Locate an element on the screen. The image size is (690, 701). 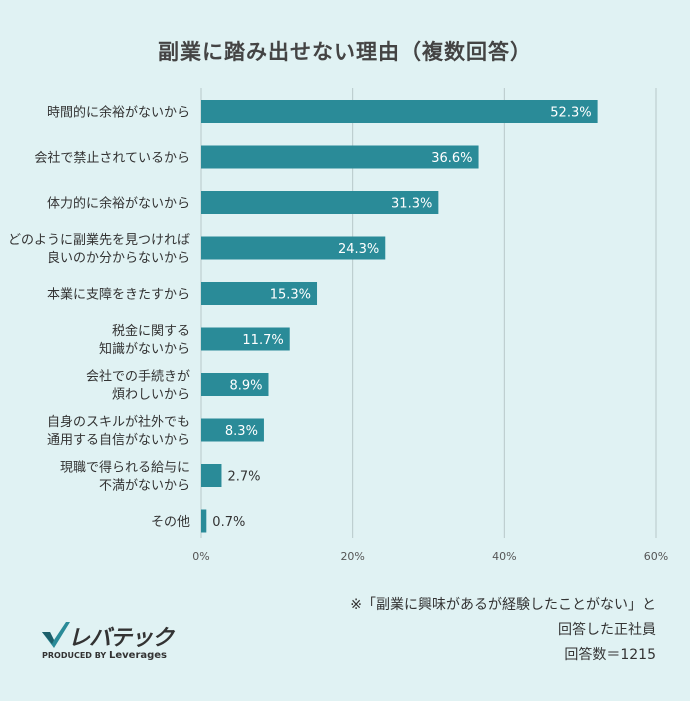
note-line-1: ※「副業に興味があるが経験したことがない」と is located at coordinates (503, 605).